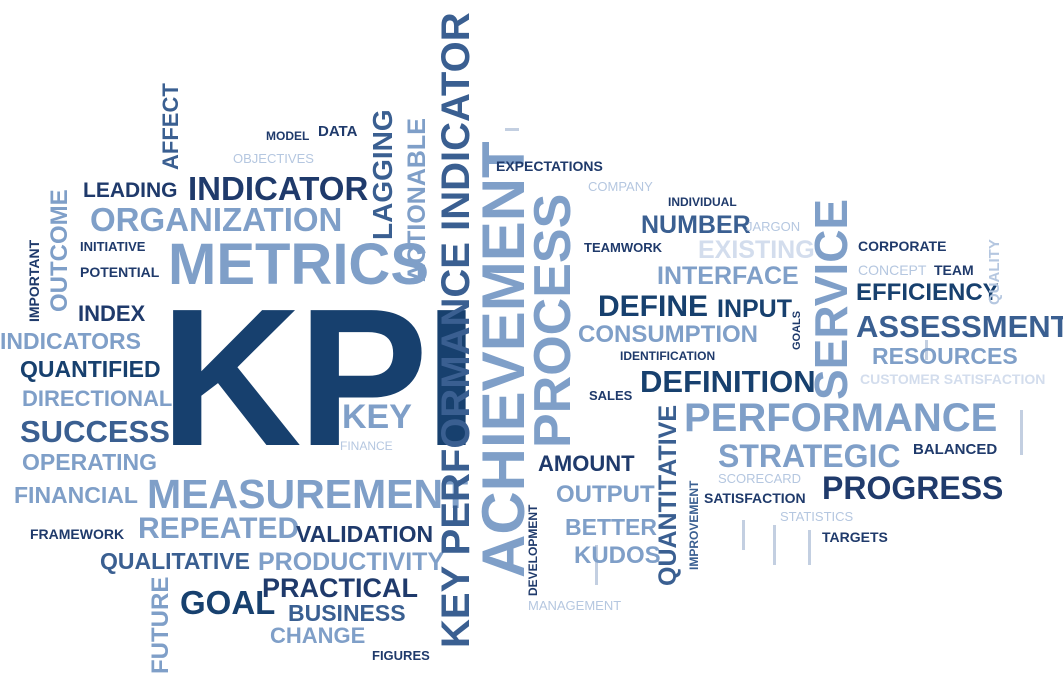 This screenshot has height=674, width=1063. Describe the element at coordinates (617, 555) in the screenshot. I see `word-kudos: KUDOS` at that location.